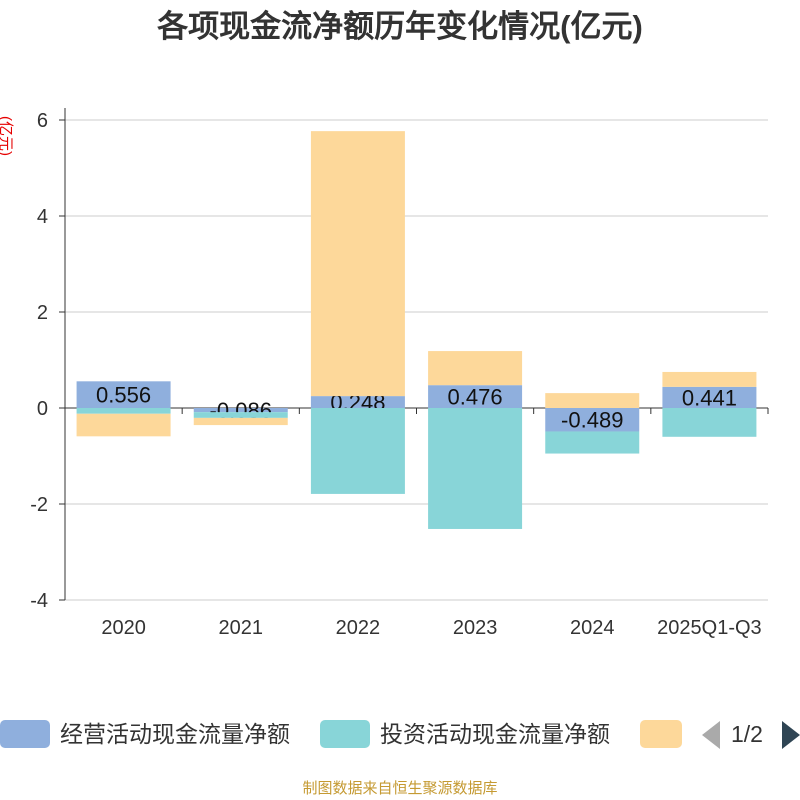 The height and width of the screenshot is (800, 800). What do you see at coordinates (345, 734) in the screenshot?
I see `legend-swatch-investing` at bounding box center [345, 734].